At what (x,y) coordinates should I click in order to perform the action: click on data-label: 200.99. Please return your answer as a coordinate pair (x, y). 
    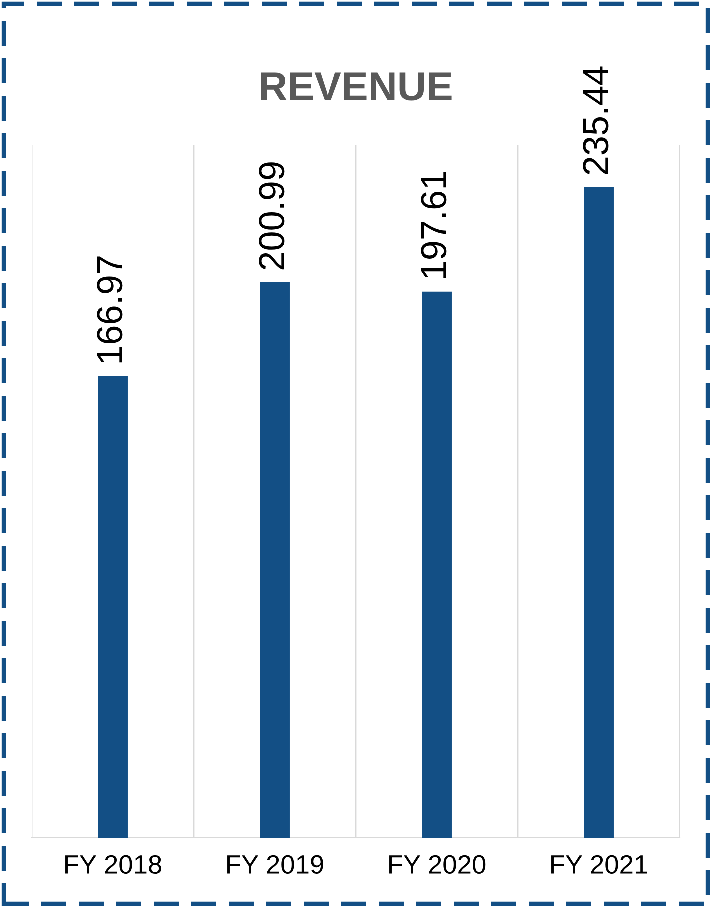
    Looking at the image, I should click on (272, 216).